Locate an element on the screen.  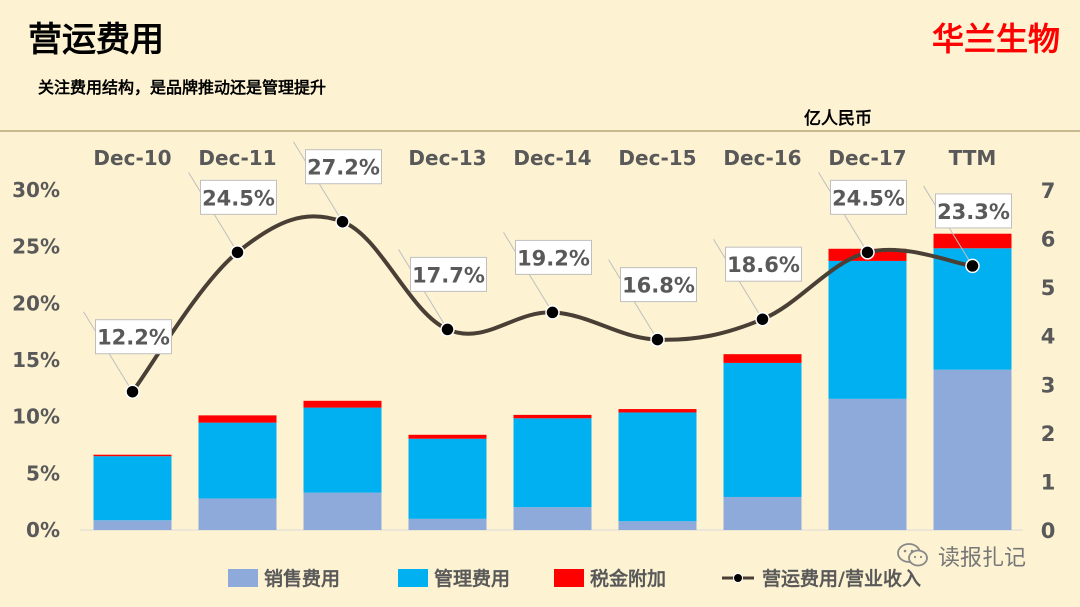
data-label: 12.2% is located at coordinates (133, 338).